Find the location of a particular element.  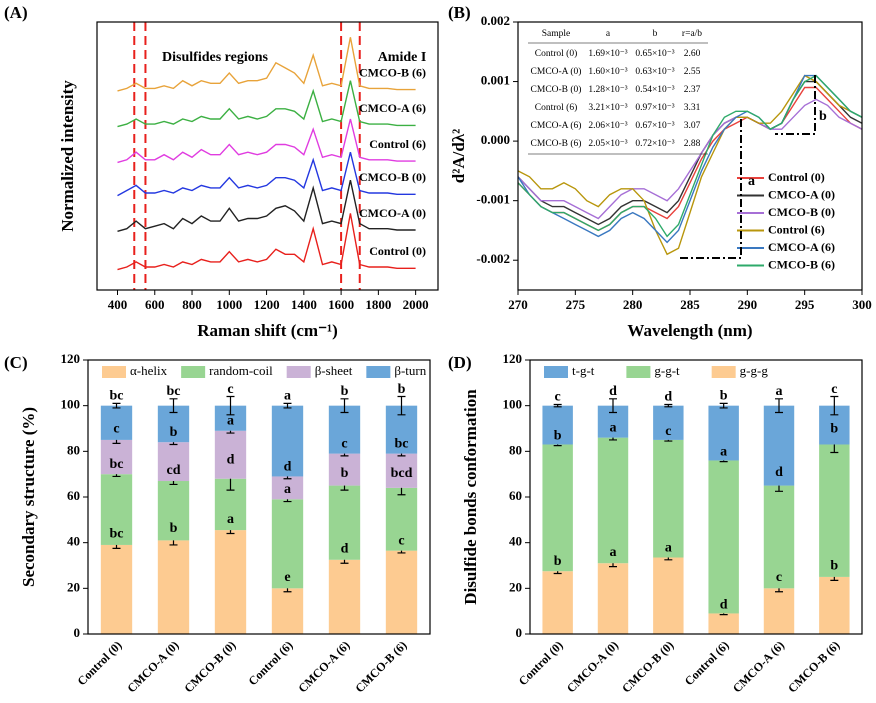

x-tick-label: 290 is located at coordinates (748, 304).